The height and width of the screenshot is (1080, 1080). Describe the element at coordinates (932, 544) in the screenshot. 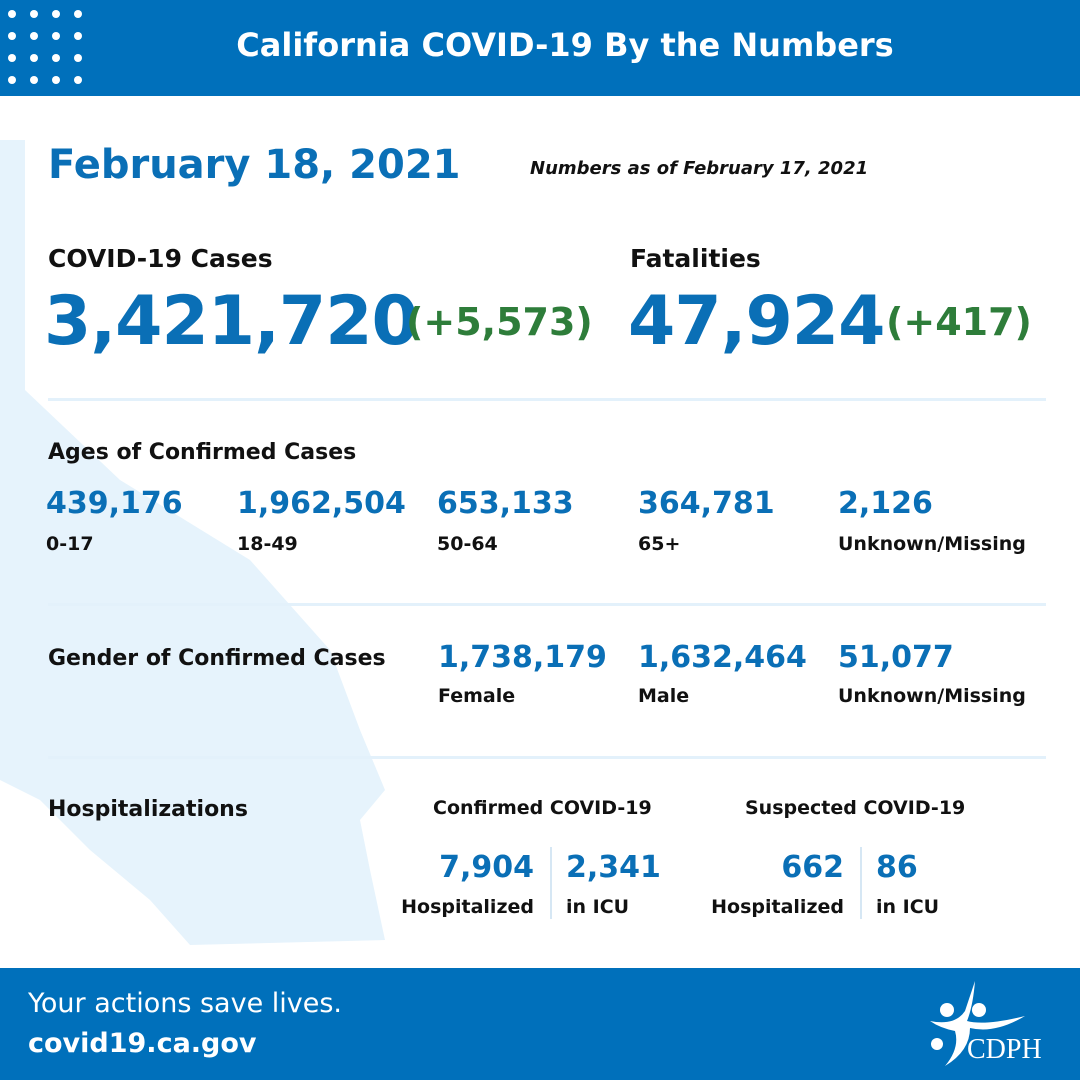

I see `ages-label: Unknown/Missing` at that location.